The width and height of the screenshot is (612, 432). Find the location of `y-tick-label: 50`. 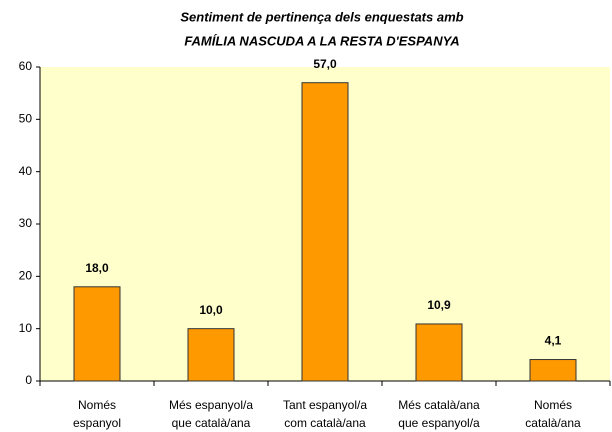

y-tick-label: 50 is located at coordinates (26, 119).